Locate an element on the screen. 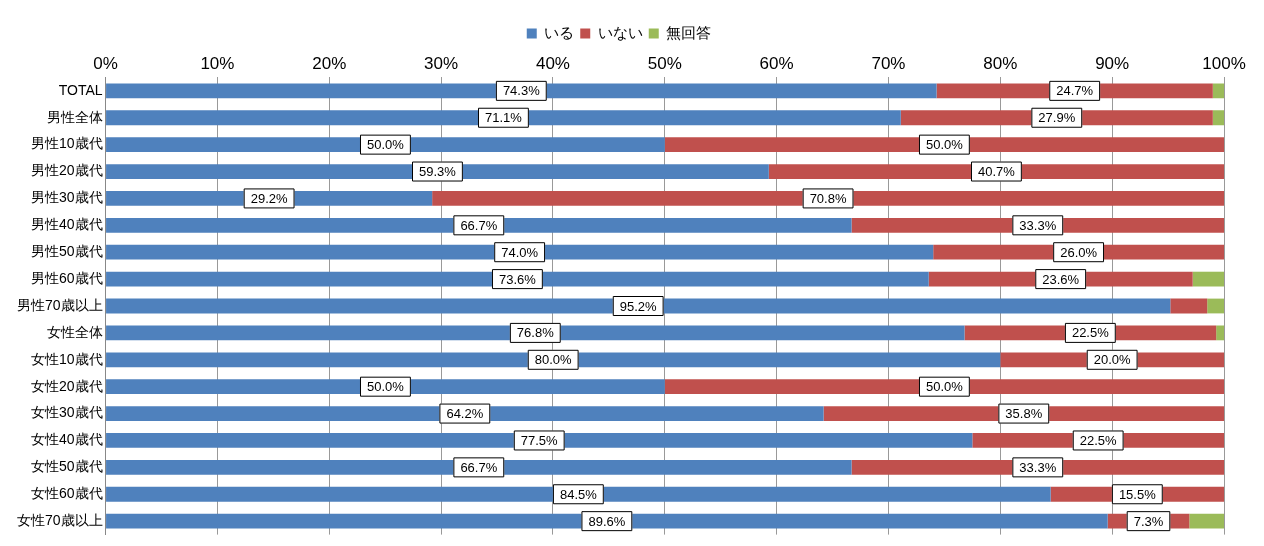  data-label: 35.8% is located at coordinates (1024, 414).